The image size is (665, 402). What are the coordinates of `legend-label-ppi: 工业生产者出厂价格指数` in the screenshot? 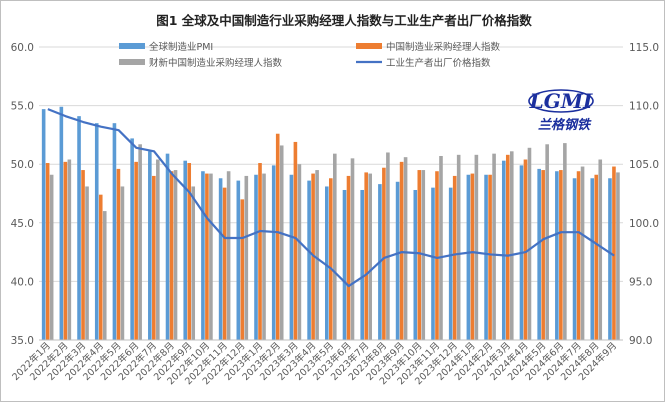 It's located at (438, 63).